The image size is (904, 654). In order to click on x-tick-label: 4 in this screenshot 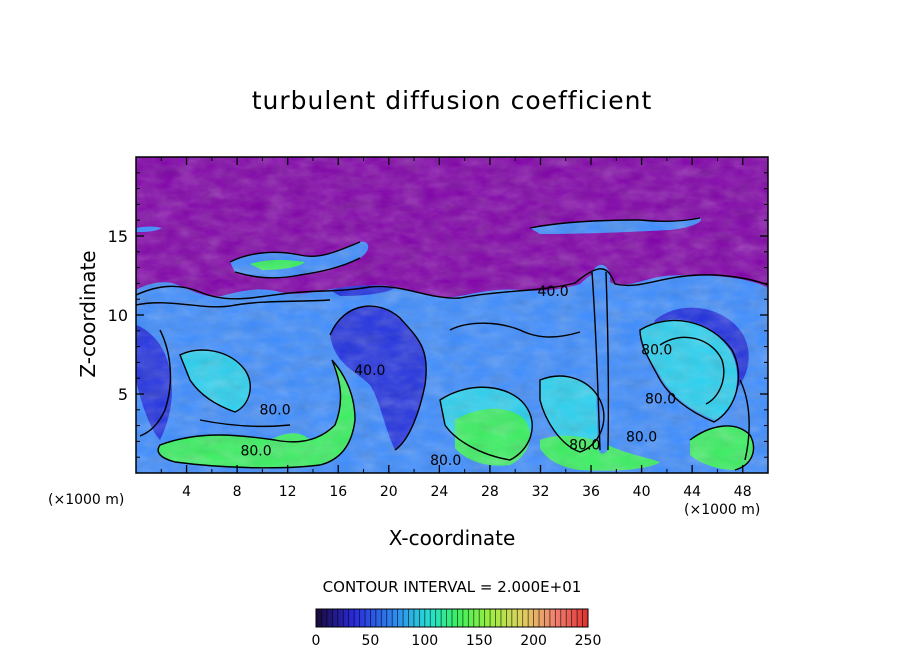, I will do `click(186, 492)`.